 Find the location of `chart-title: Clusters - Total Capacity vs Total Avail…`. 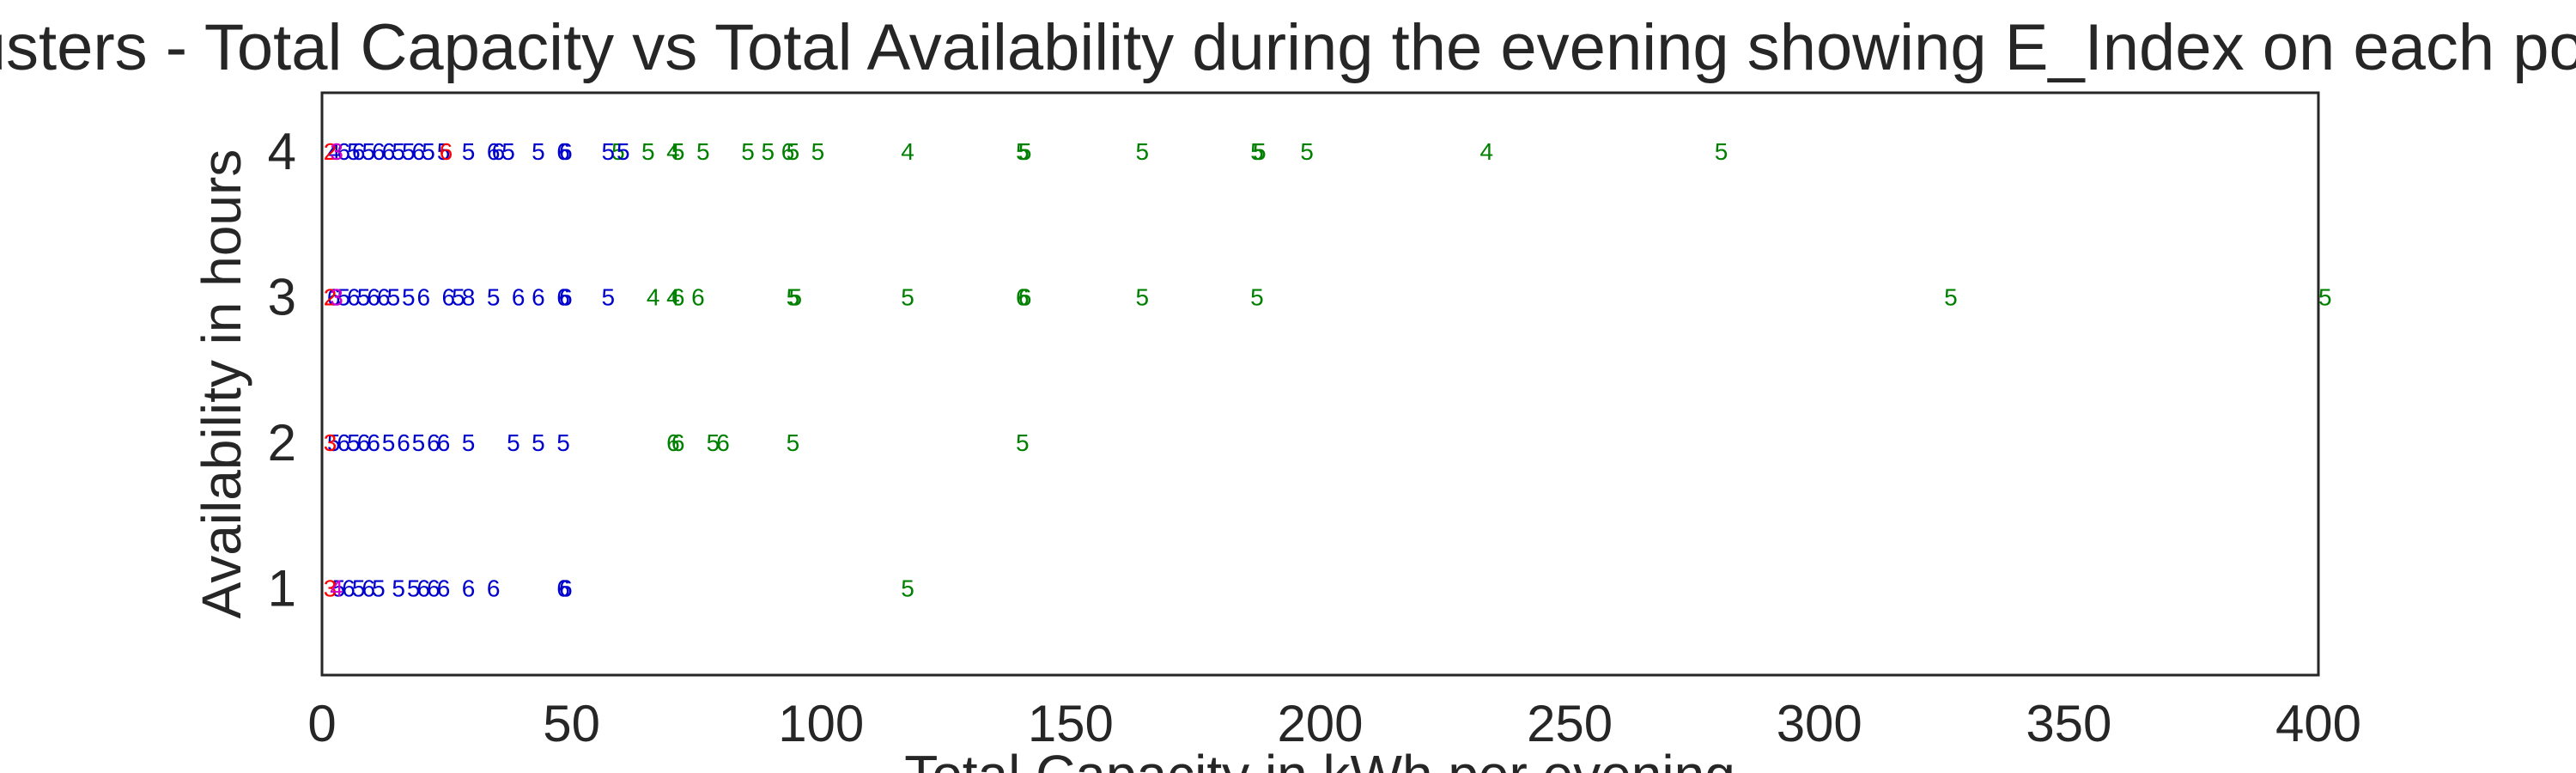

chart-title: Clusters - Total Capacity vs Total Avail… is located at coordinates (1288, 47).